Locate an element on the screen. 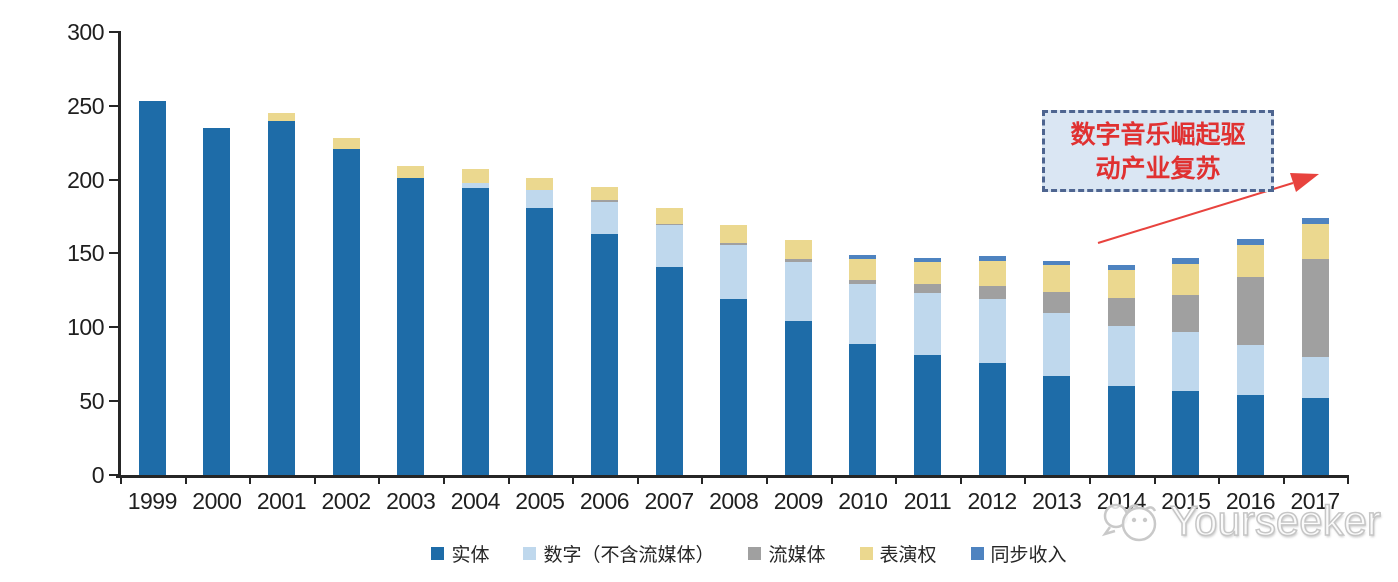 This screenshot has height=582, width=1398. bar-segment-streaming-2011 is located at coordinates (927, 288).